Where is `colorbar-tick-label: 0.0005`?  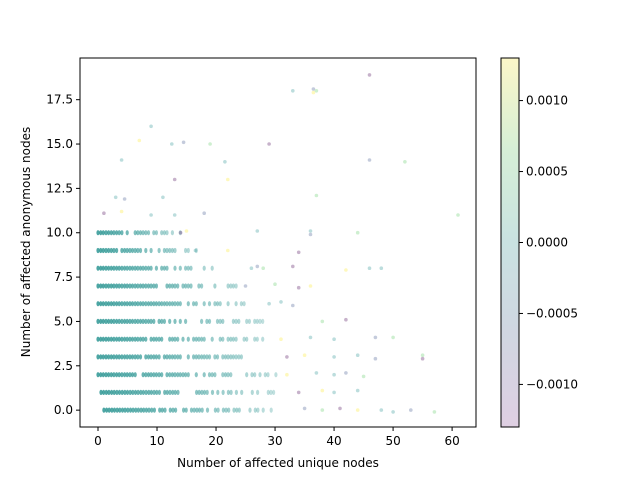
colorbar-tick-label: 0.0005 is located at coordinates (547, 172).